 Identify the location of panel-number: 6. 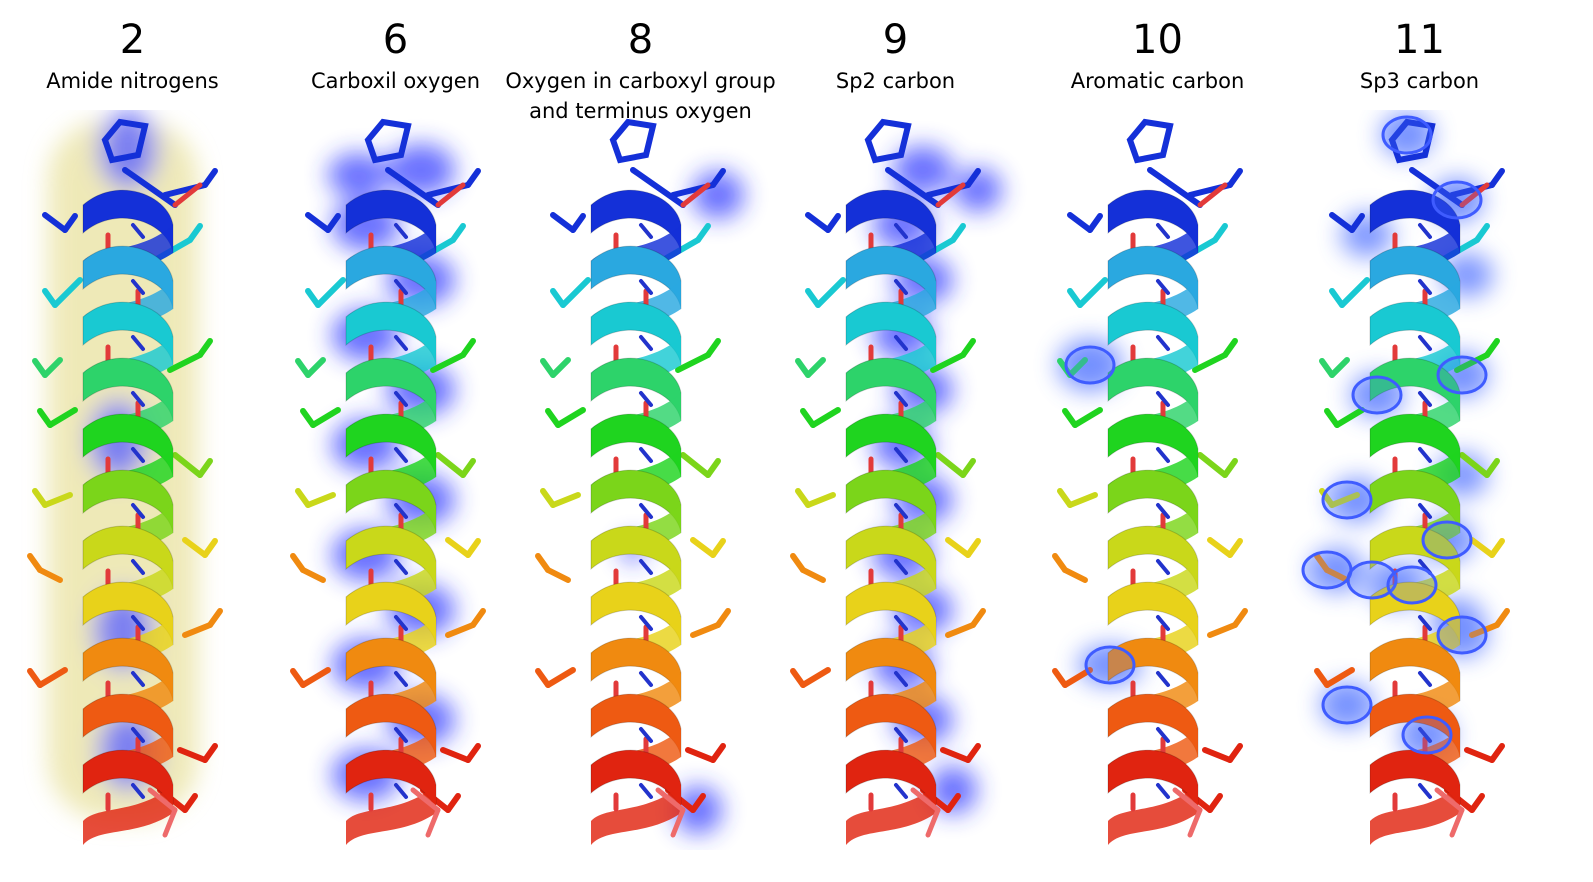
(395, 40).